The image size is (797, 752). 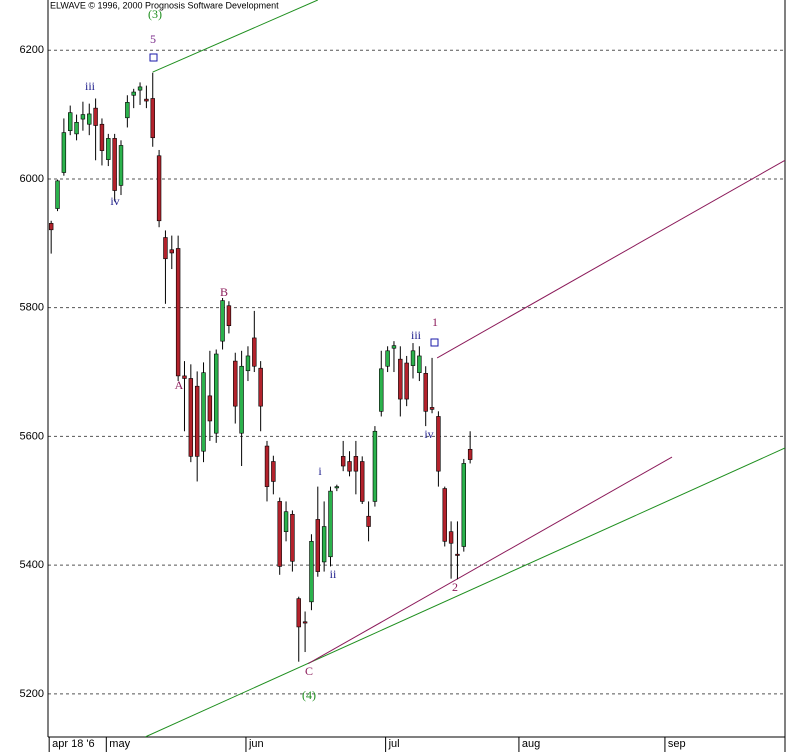 What do you see at coordinates (155, 14) in the screenshot?
I see `wave-label: (3)` at bounding box center [155, 14].